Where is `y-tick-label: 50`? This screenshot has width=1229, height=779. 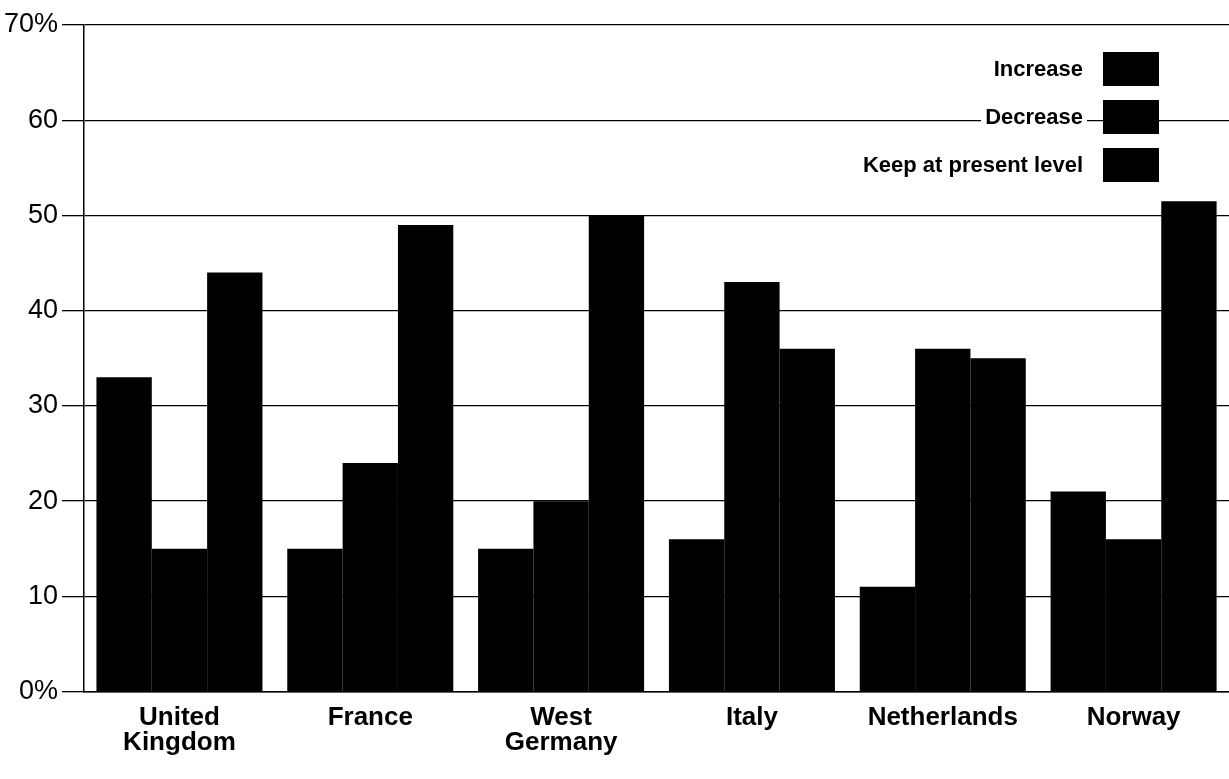
y-tick-label: 50 is located at coordinates (43, 213).